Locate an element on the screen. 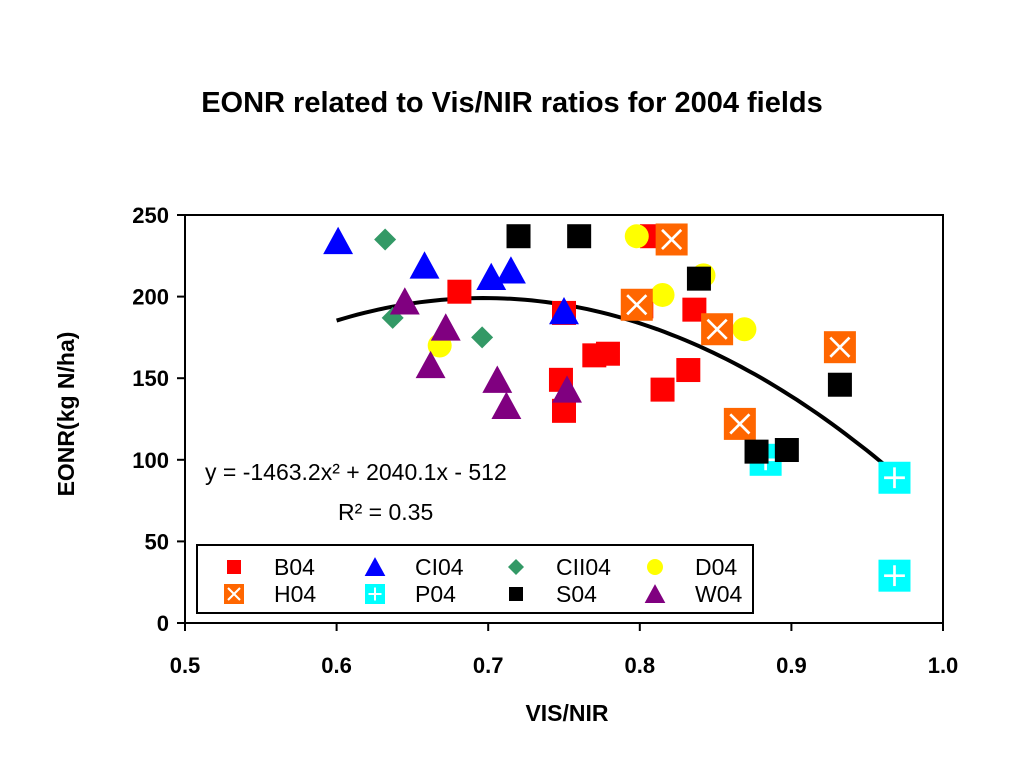  x-tick-label: 0.7 is located at coordinates (488, 665).